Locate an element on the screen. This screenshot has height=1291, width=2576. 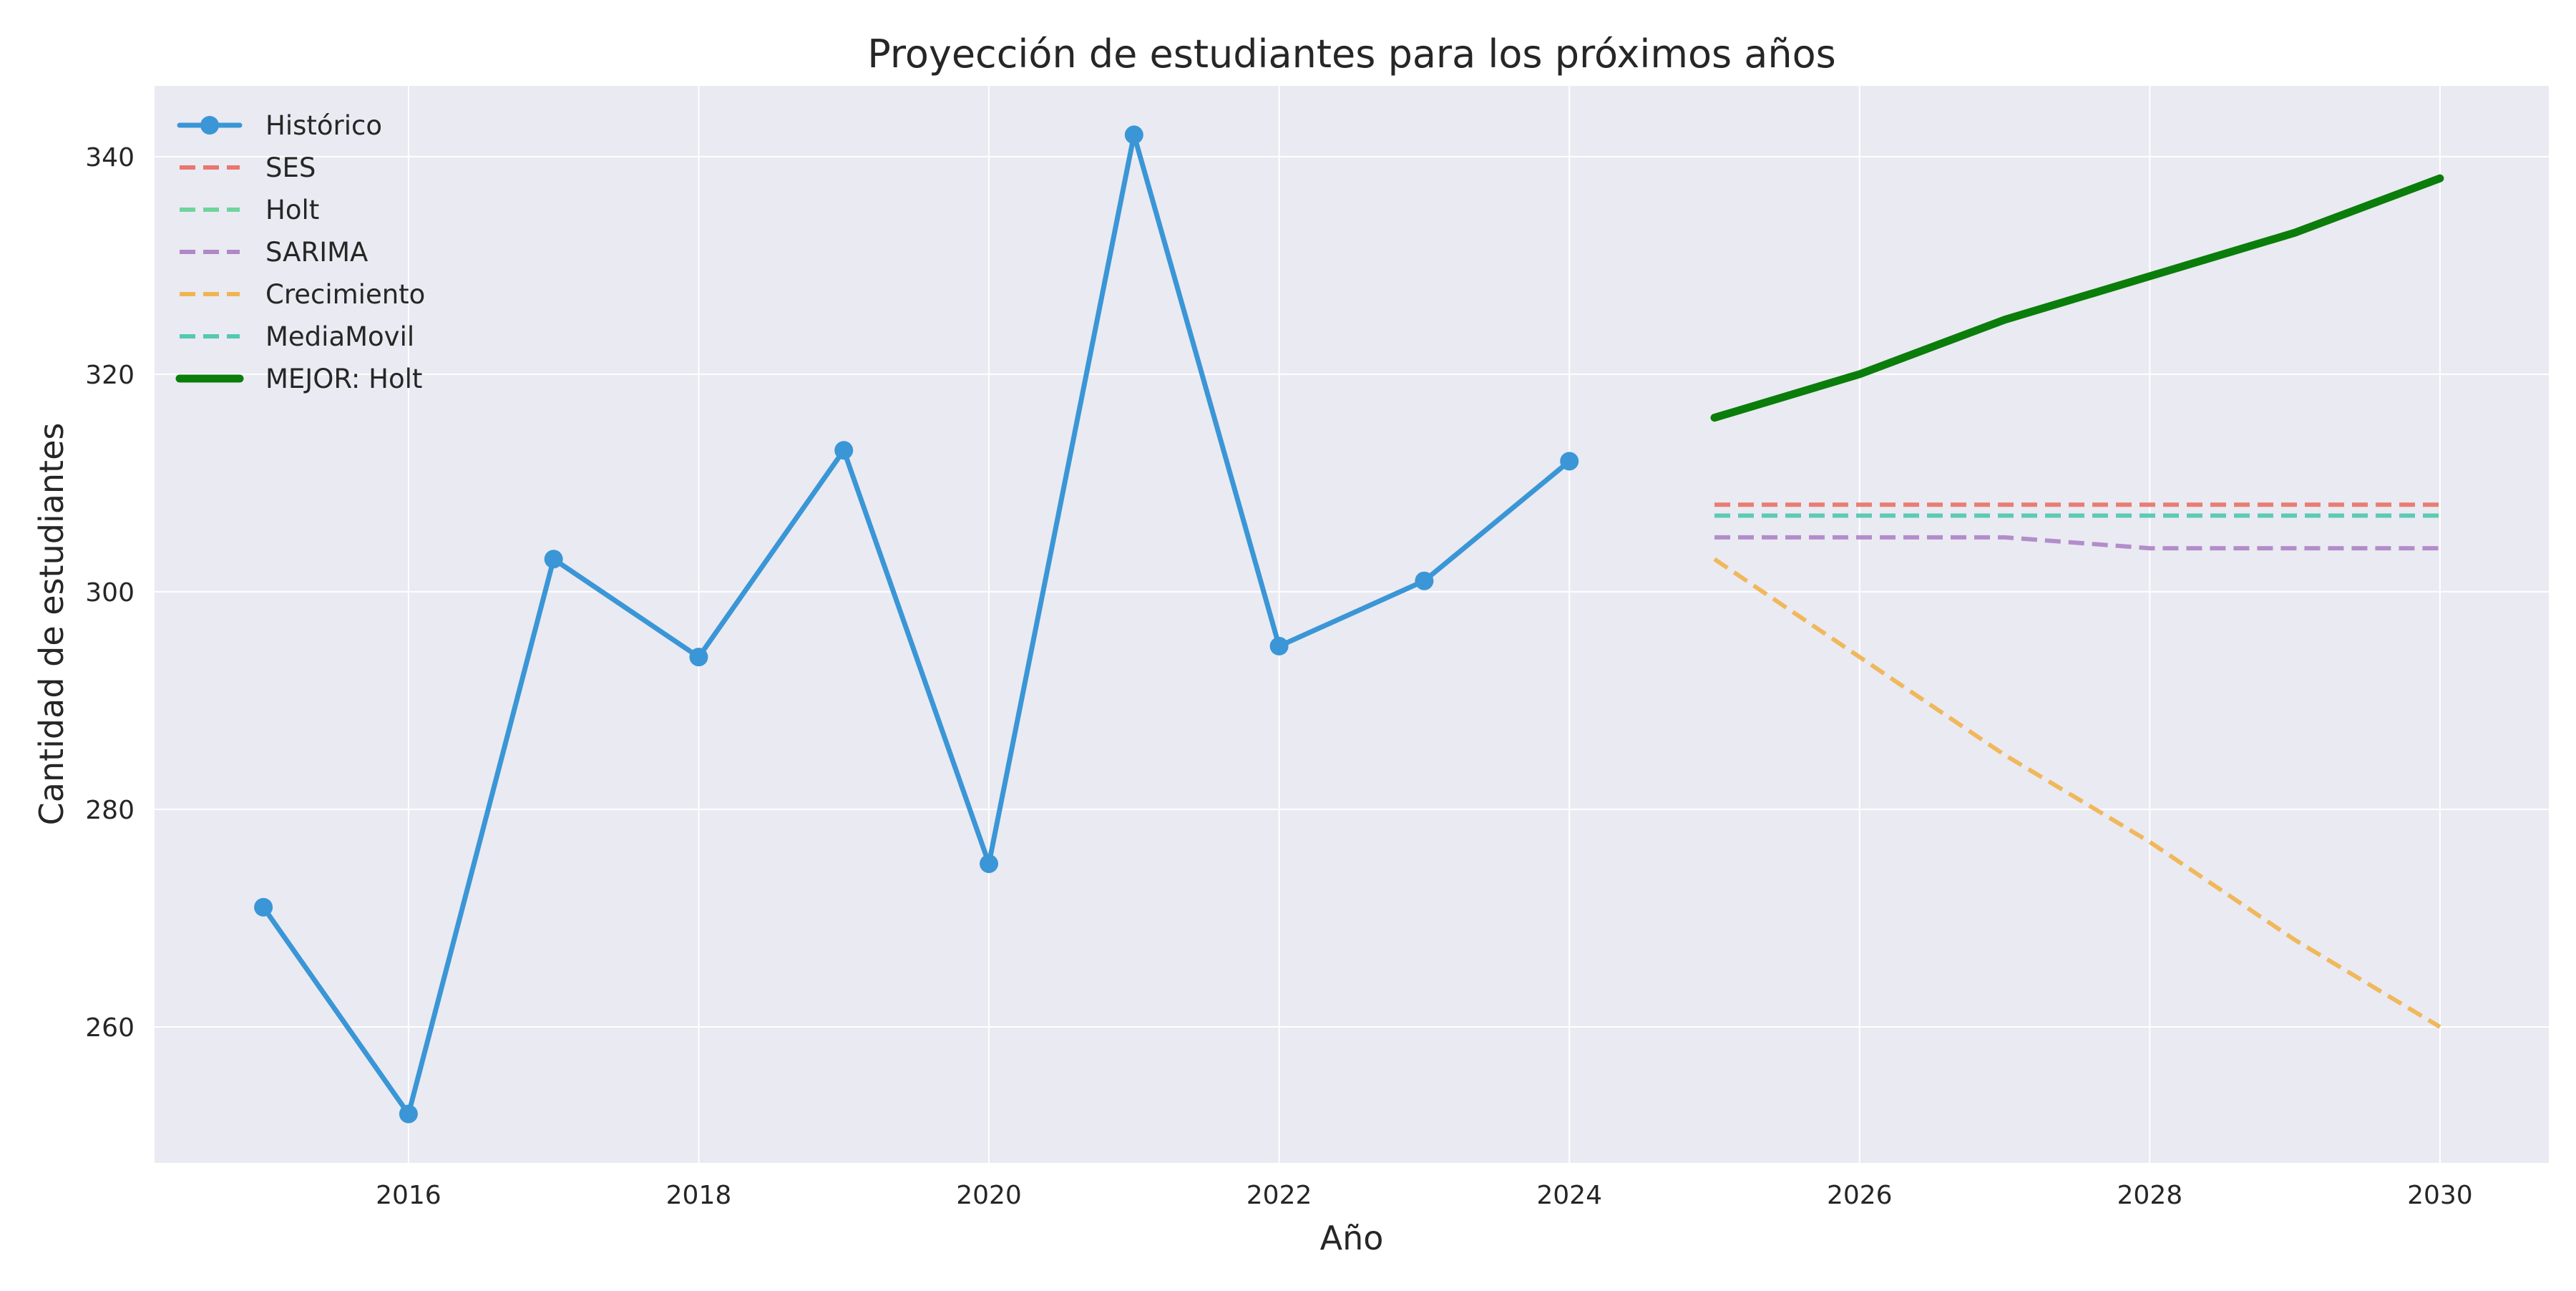
legend-label: SARIMA is located at coordinates (316, 252).